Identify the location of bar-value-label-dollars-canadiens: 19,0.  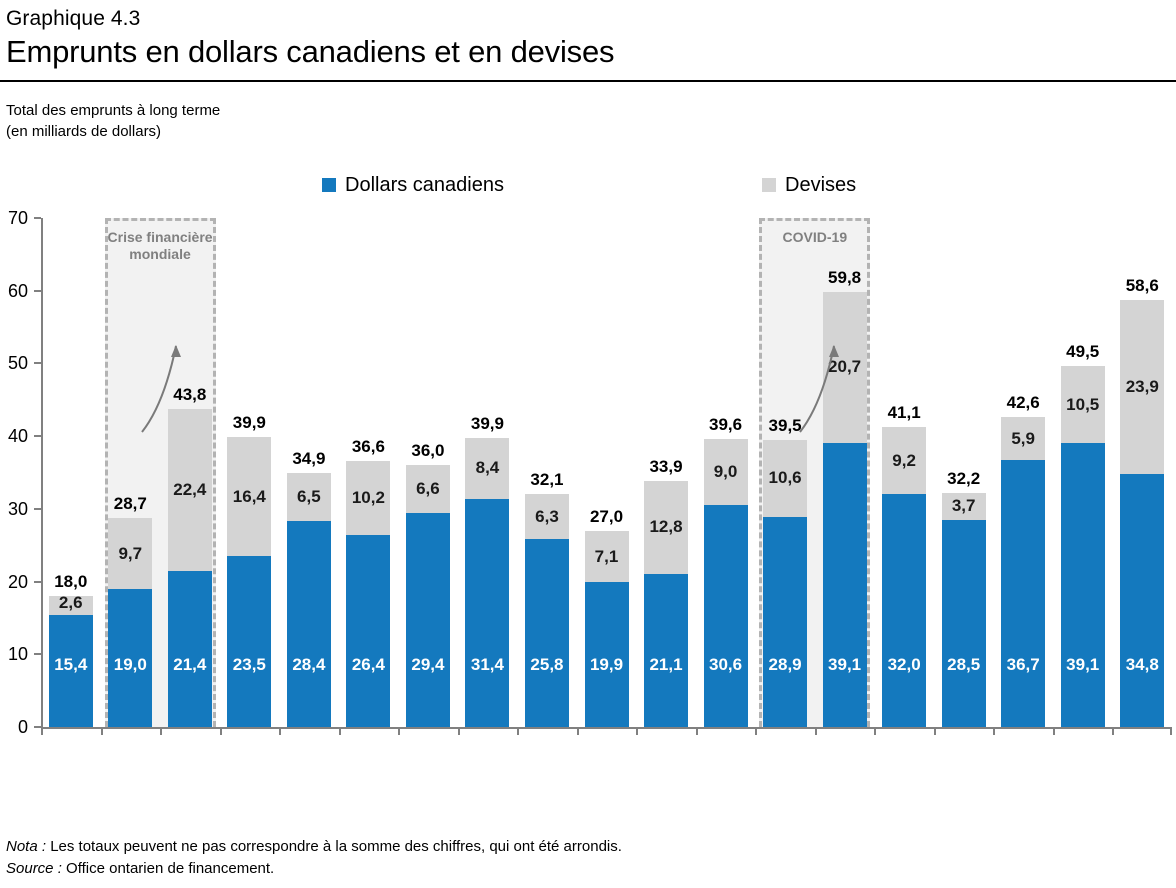
(130, 664).